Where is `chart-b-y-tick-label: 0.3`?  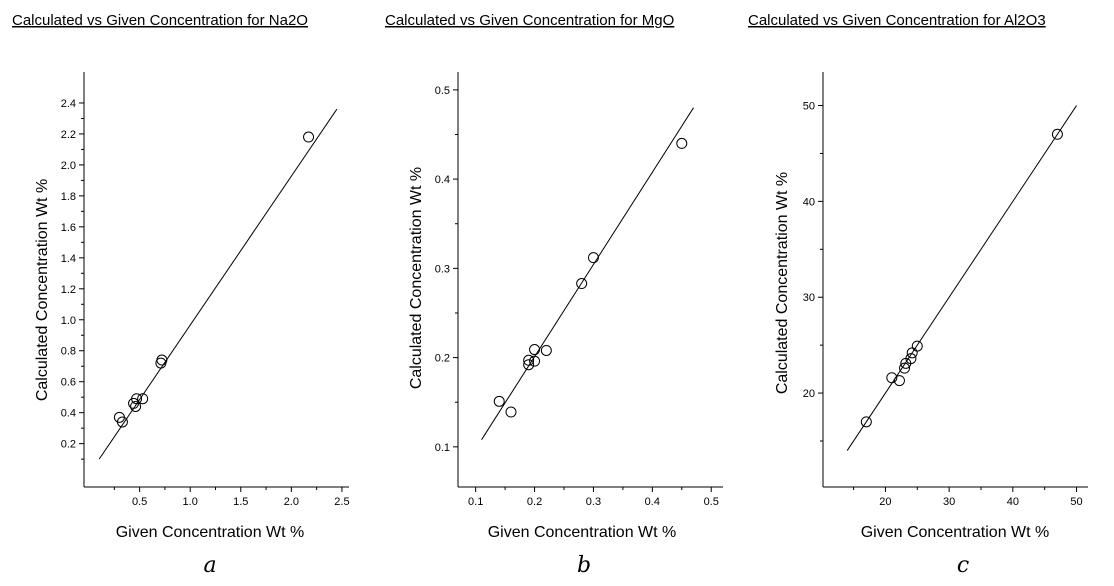
chart-b-y-tick-label: 0.3 is located at coordinates (442, 269).